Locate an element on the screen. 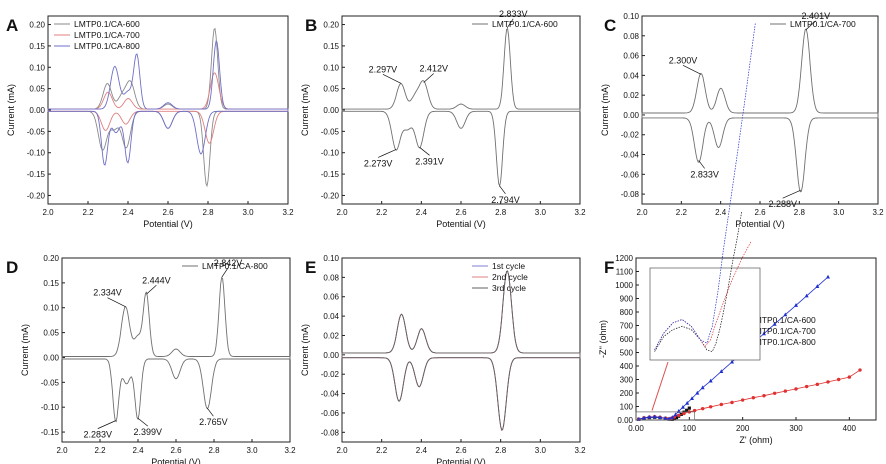 Image resolution: width=886 pixels, height=464 pixels. panel-letter: D is located at coordinates (12, 267).